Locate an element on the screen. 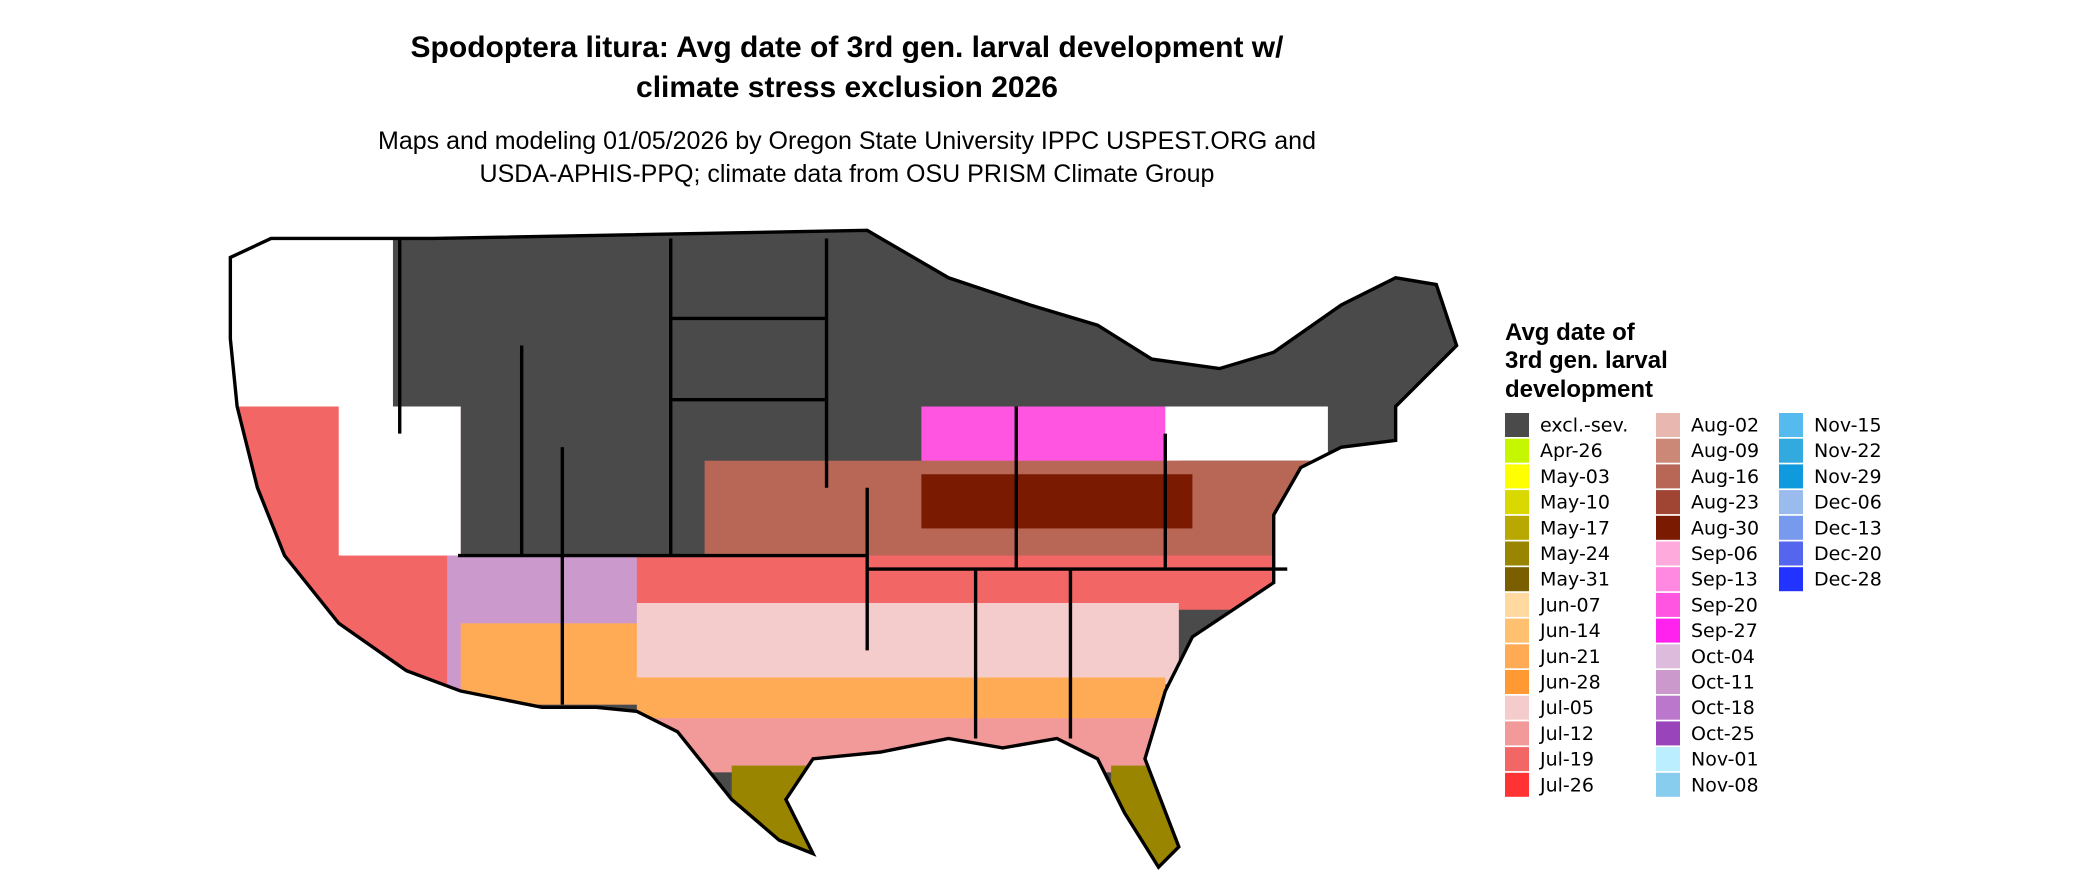 The image size is (2100, 892). legend-label: Jun-14 is located at coordinates (1570, 631).